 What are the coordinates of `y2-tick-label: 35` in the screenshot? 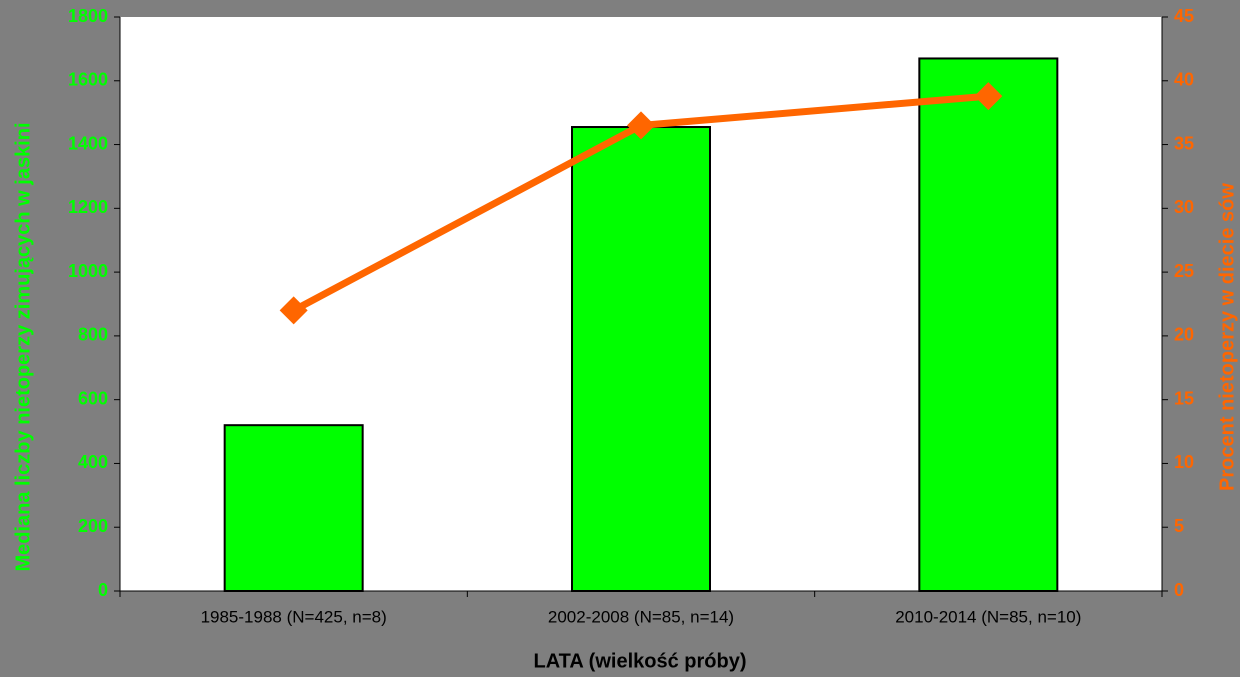 It's located at (1184, 143).